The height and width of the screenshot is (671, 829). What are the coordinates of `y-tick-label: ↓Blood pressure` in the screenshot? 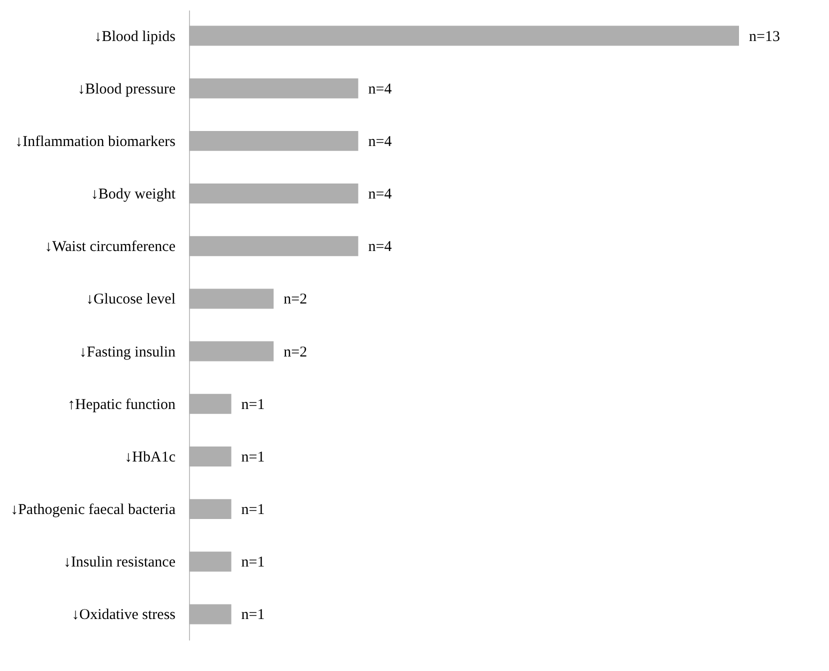 It's located at (127, 89).